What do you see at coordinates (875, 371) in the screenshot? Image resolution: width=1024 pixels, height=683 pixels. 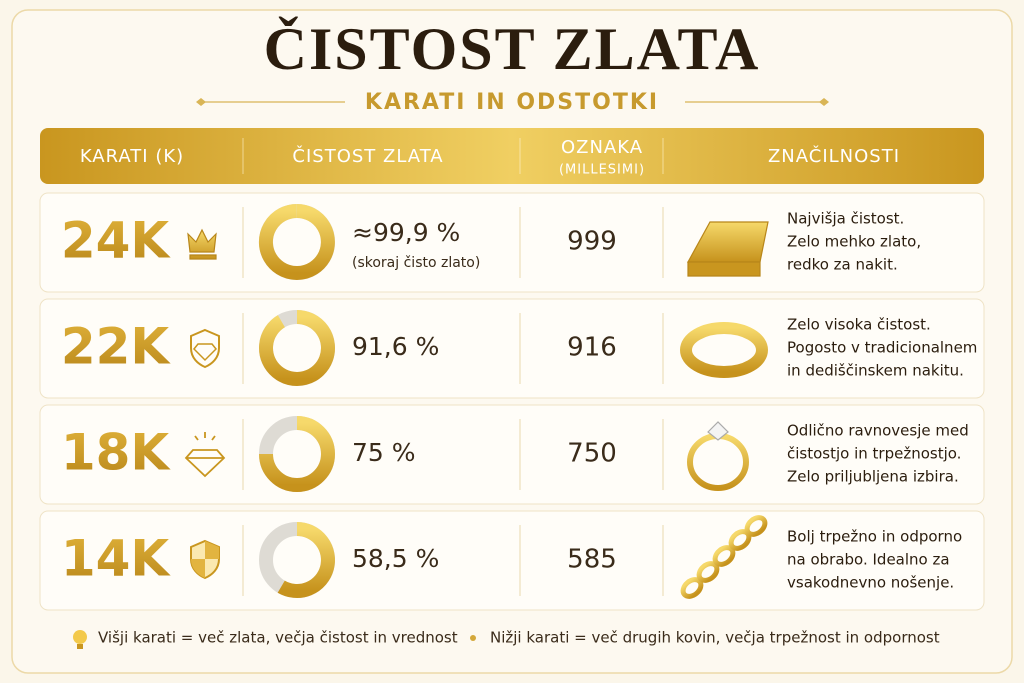 I see `description-line: in dediščinskem nakitu.` at bounding box center [875, 371].